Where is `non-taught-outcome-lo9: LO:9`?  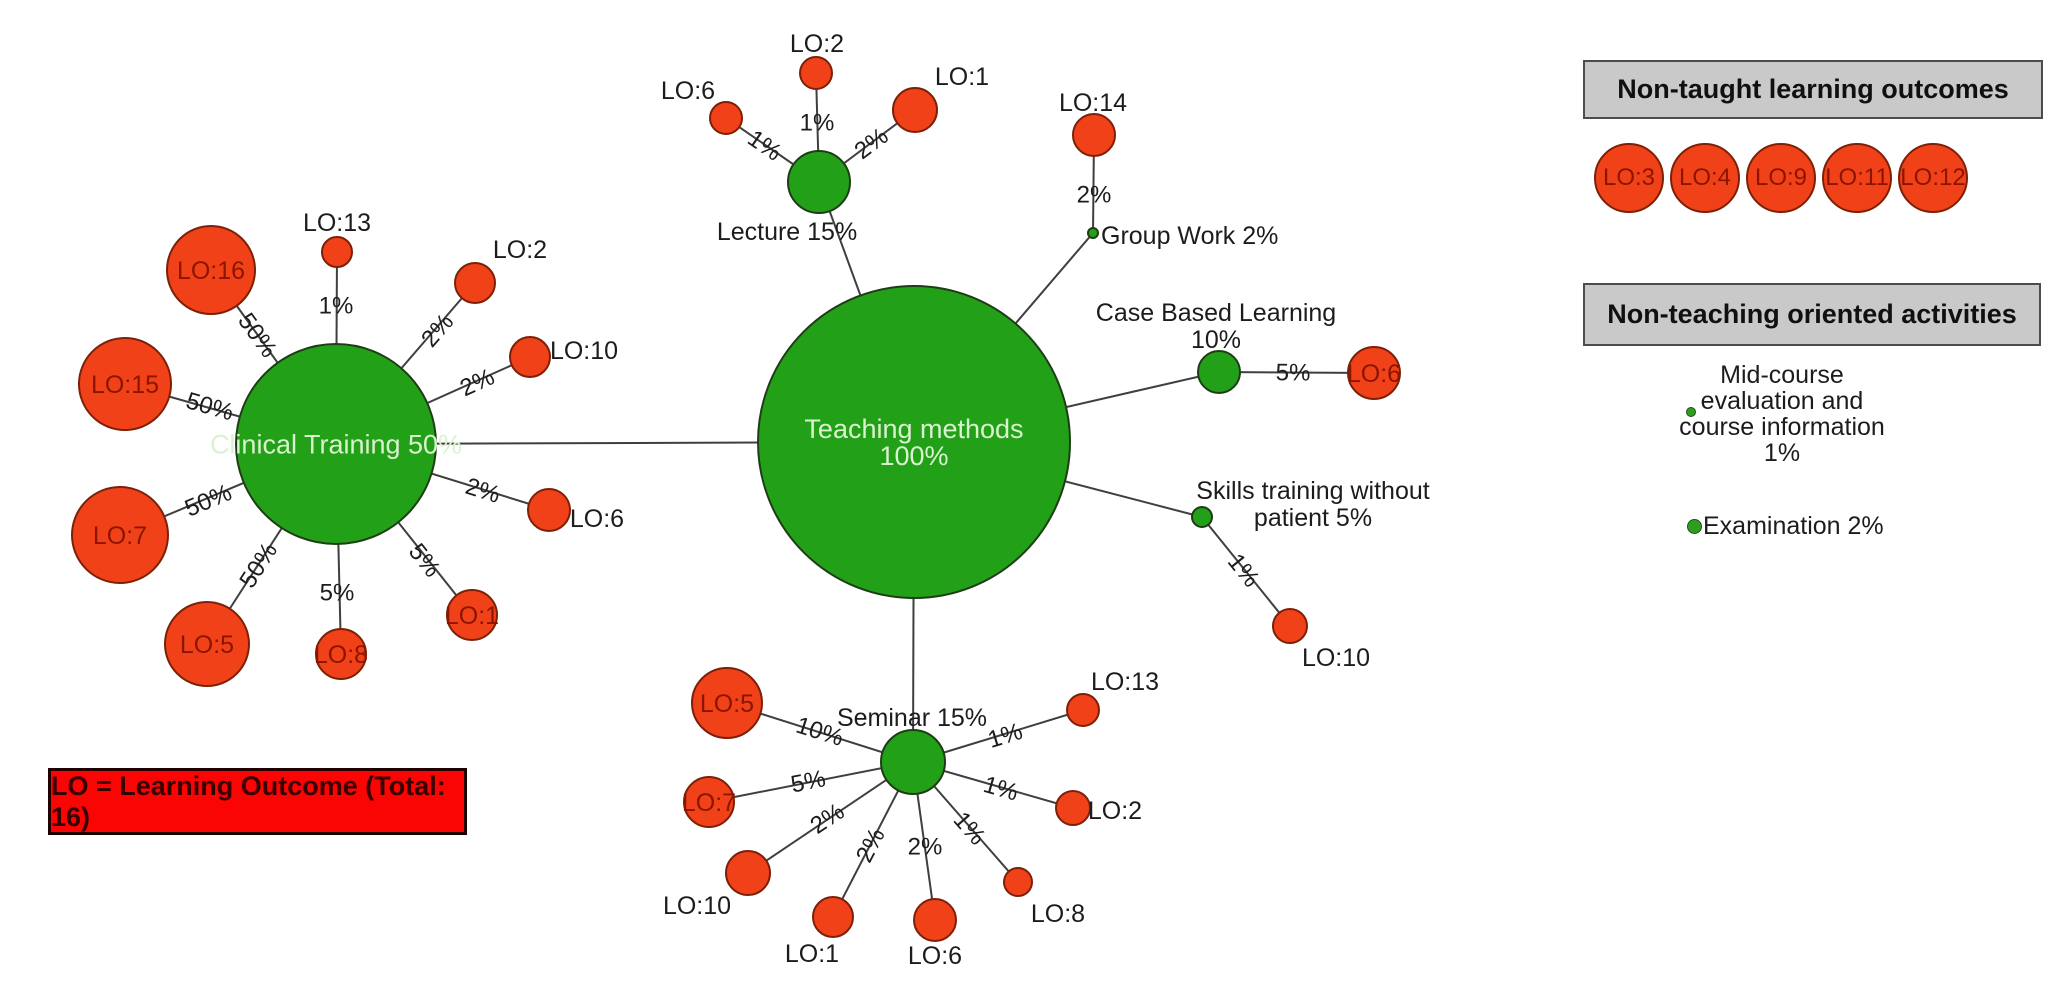 non-taught-outcome-lo9: LO:9 is located at coordinates (1781, 178).